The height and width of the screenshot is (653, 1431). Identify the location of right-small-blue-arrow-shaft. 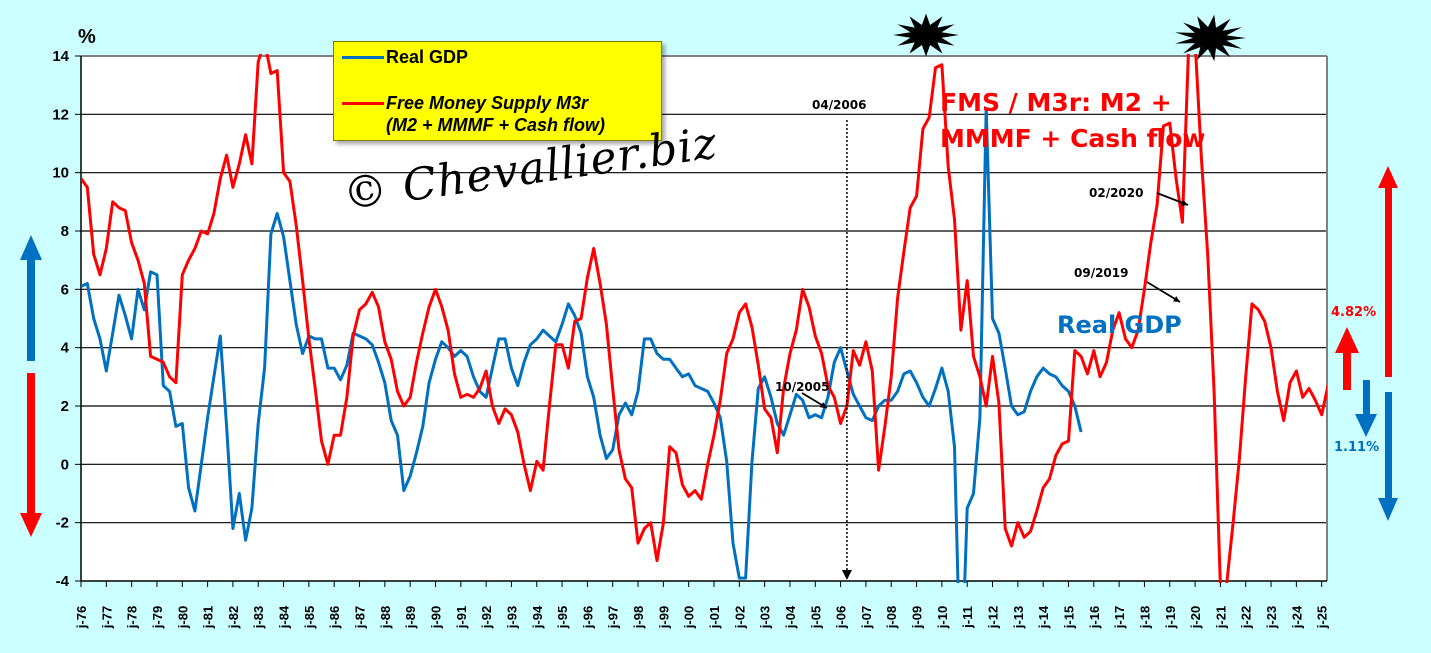
(1366, 397).